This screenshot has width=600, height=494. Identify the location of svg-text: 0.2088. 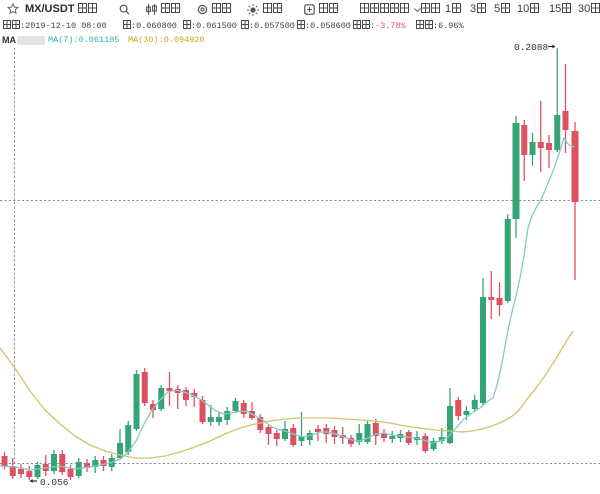
(531, 47).